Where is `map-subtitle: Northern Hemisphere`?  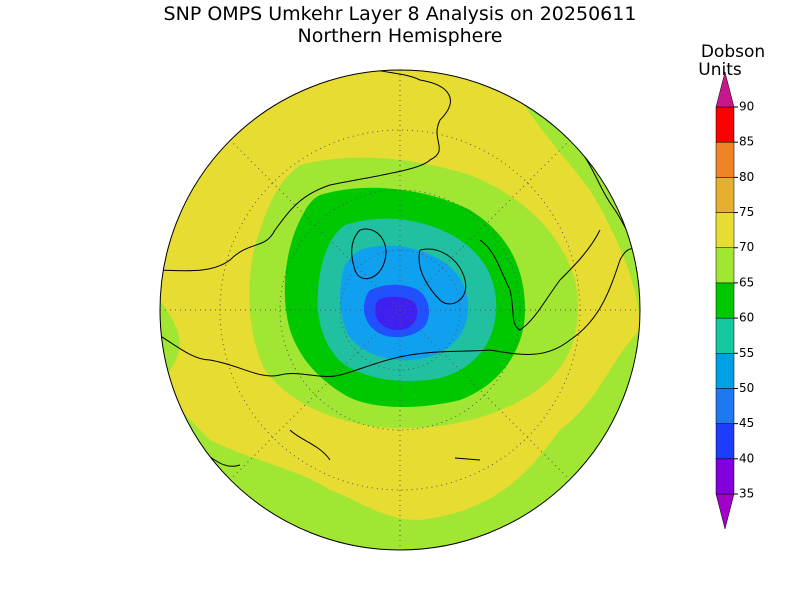 map-subtitle: Northern Hemisphere is located at coordinates (400, 36).